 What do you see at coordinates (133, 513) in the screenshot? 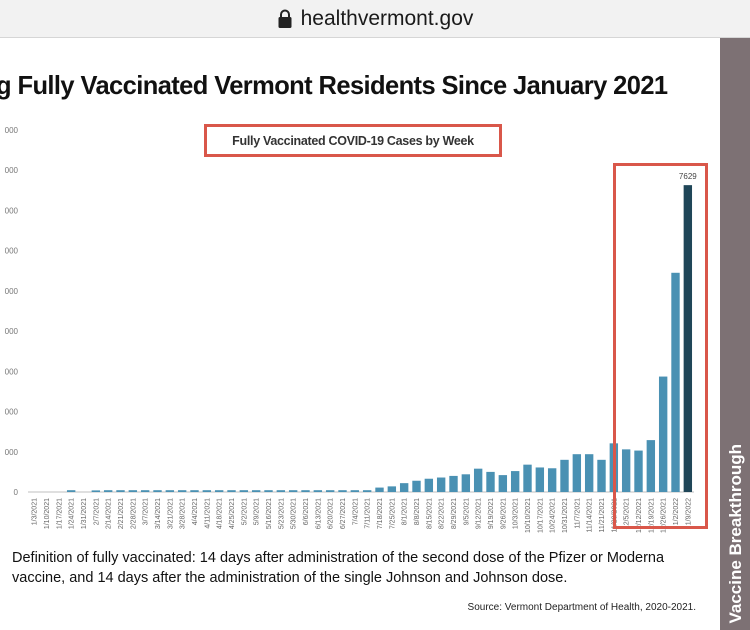
I see `x-tick-label: 2/28/2021` at bounding box center [133, 513].